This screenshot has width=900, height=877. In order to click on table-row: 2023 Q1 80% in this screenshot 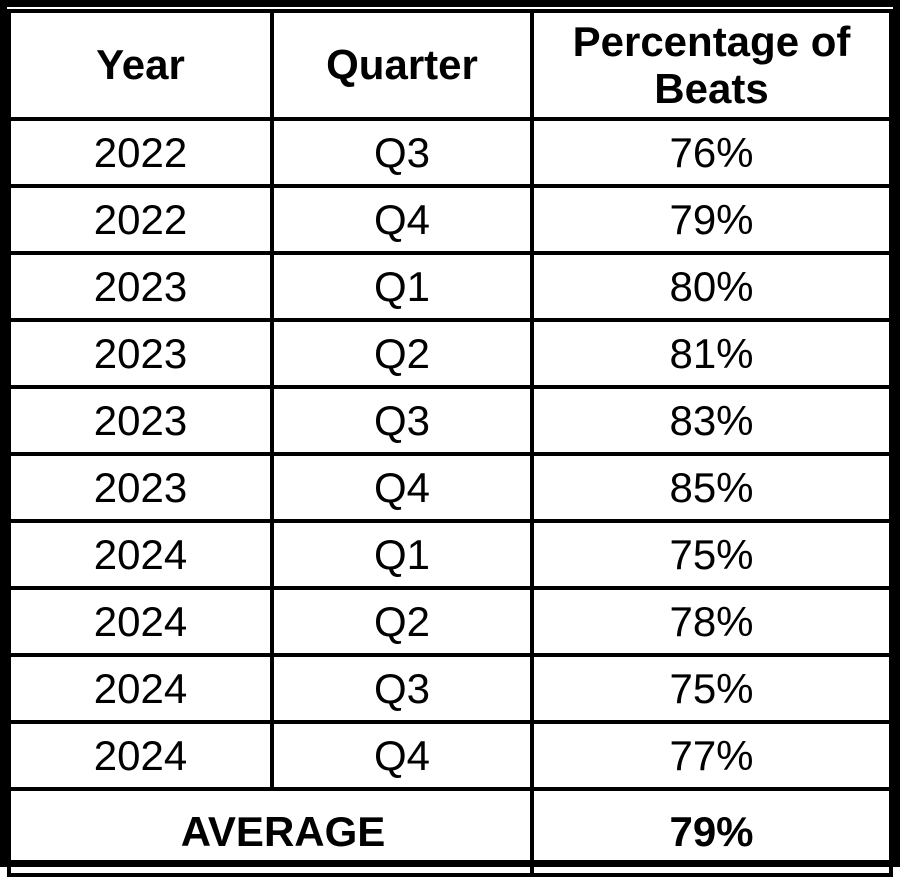, I will do `click(450, 286)`.